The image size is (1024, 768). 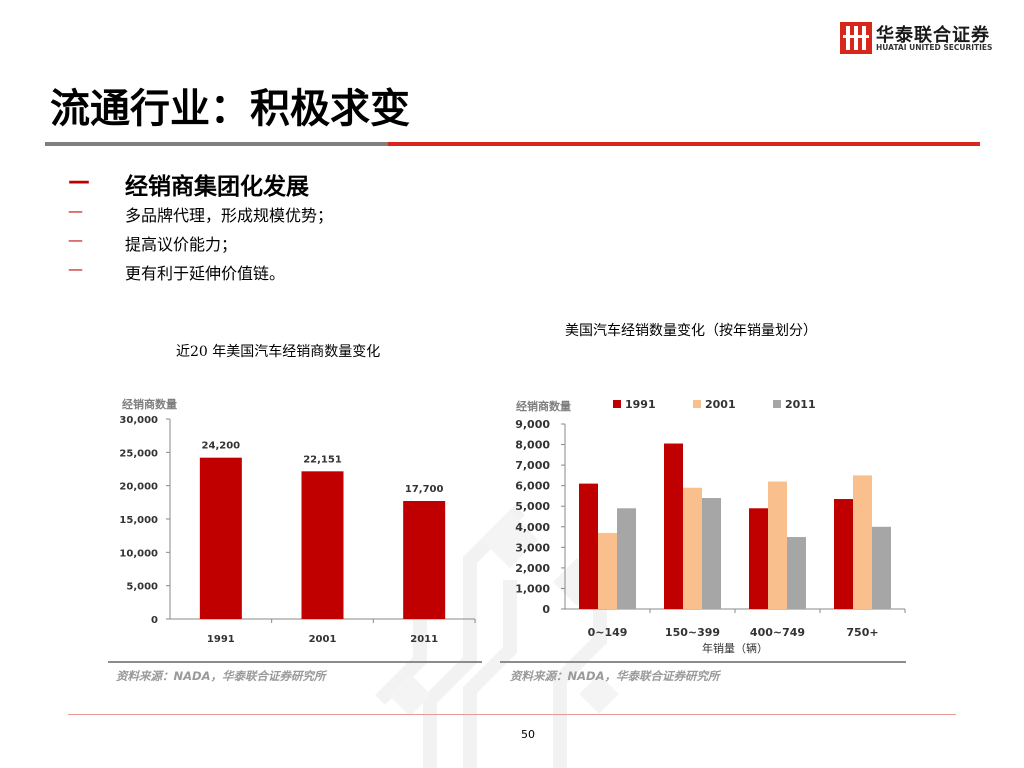 I want to click on x-tick-label: 150~399, so click(x=692, y=632).